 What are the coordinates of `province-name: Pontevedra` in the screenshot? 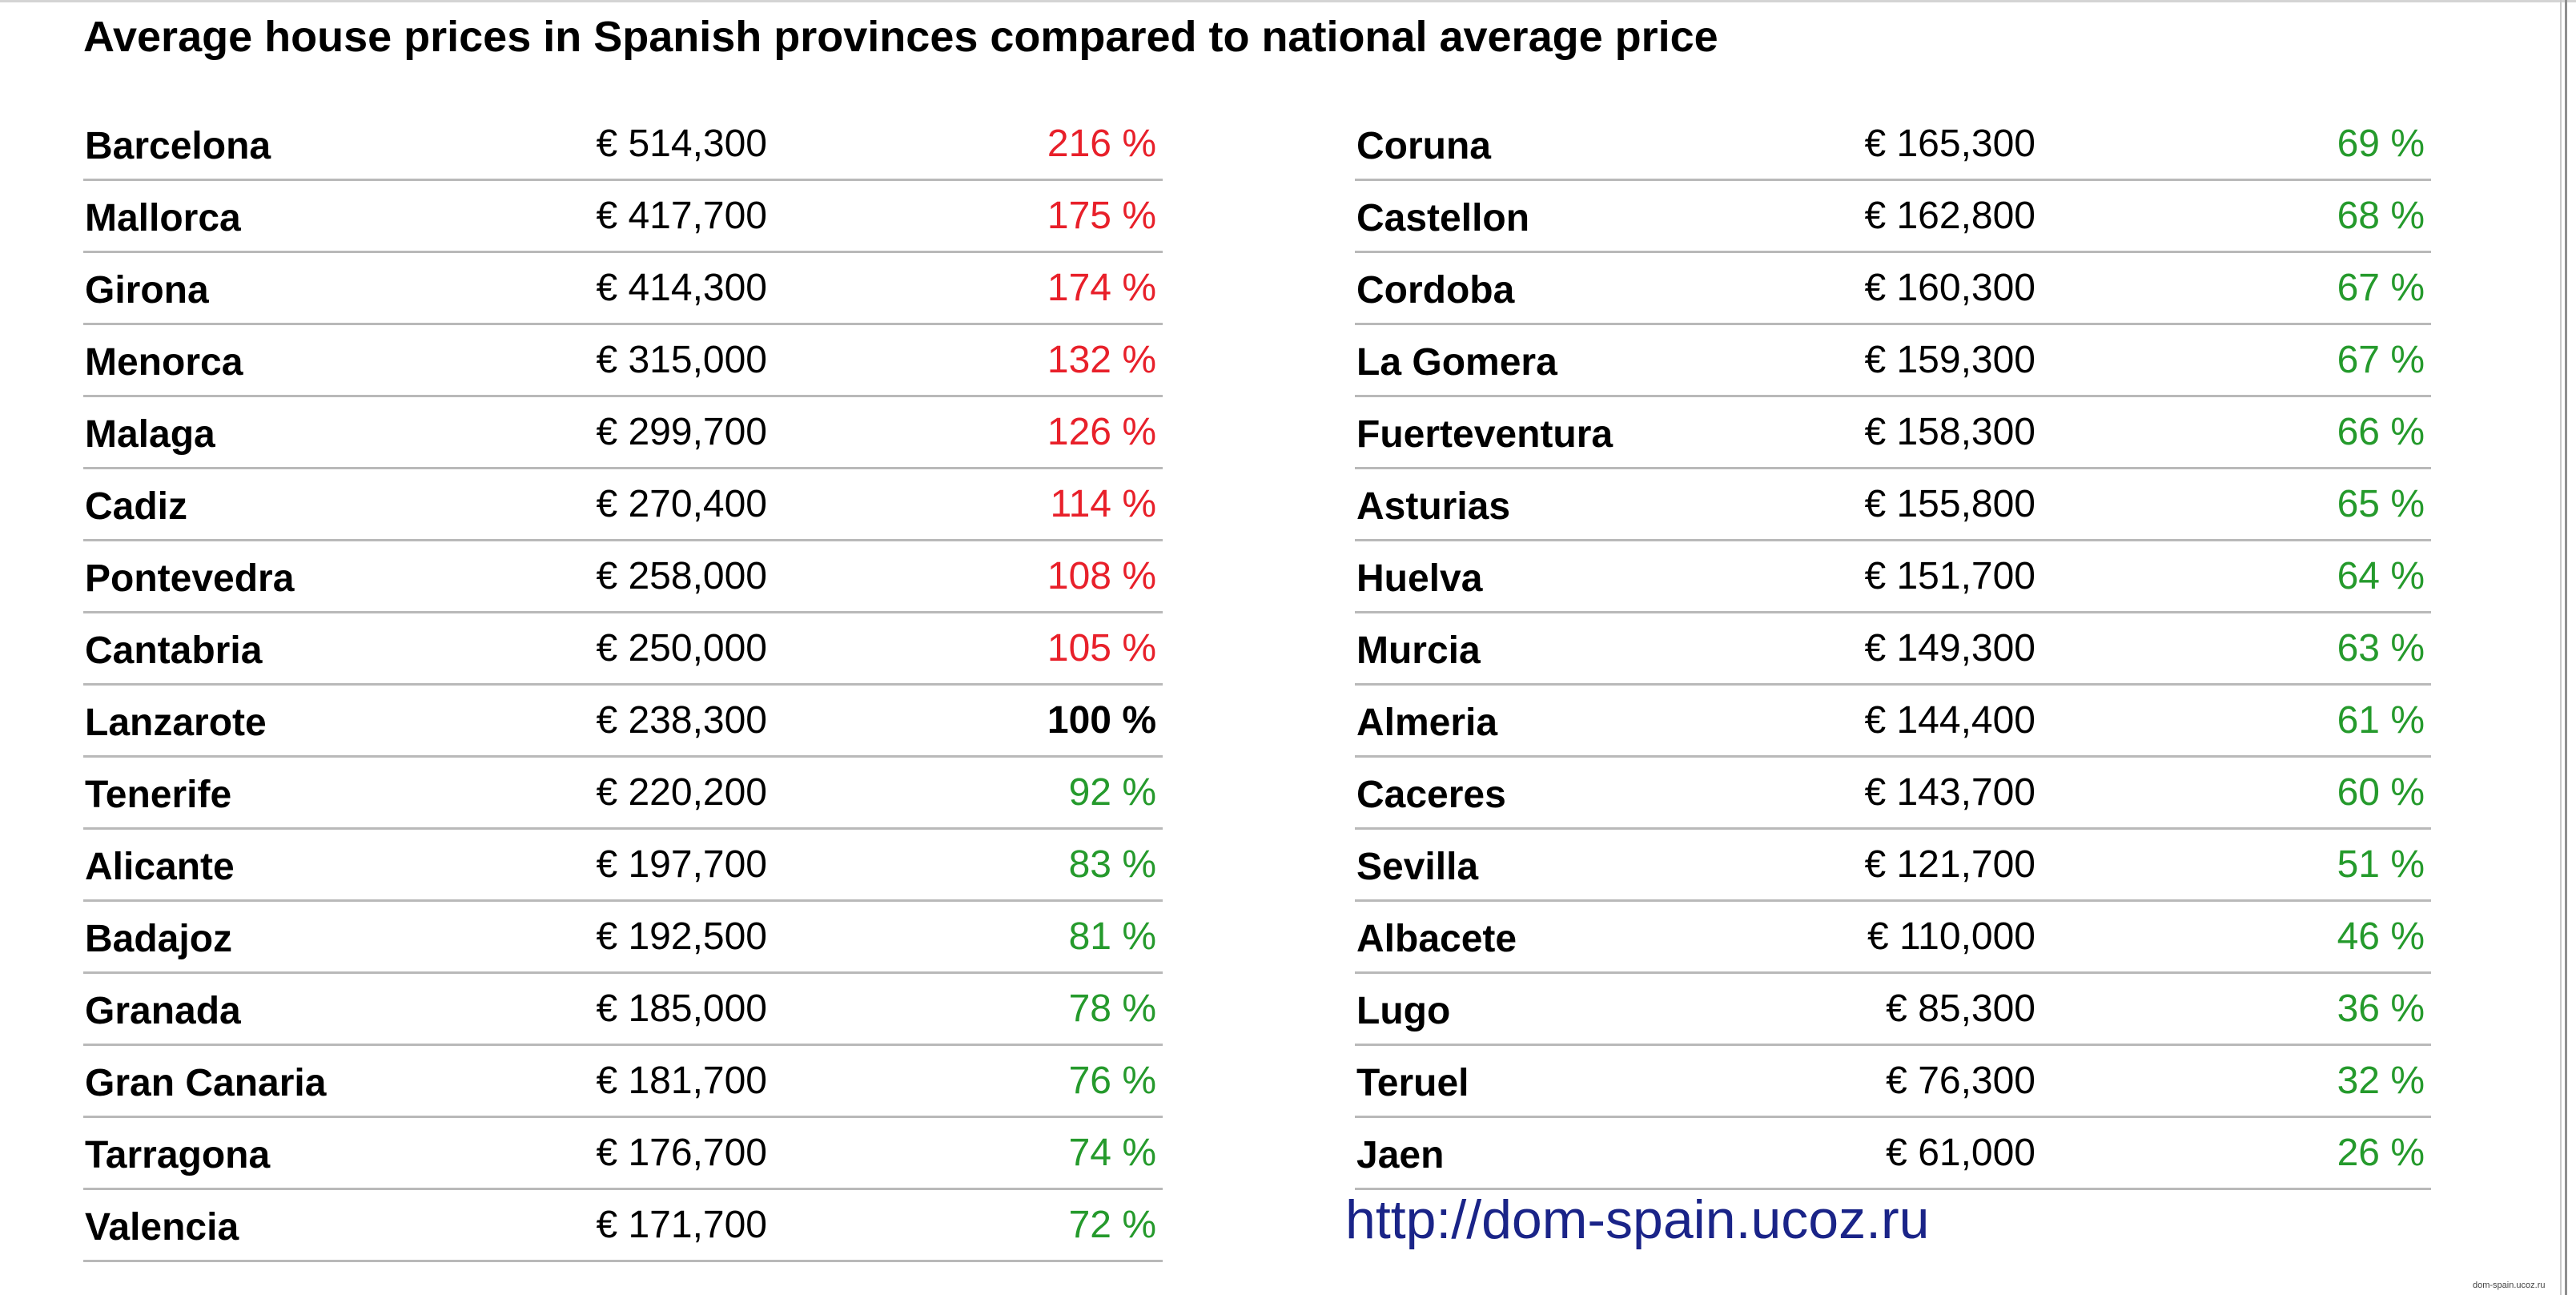 It's located at (190, 578).